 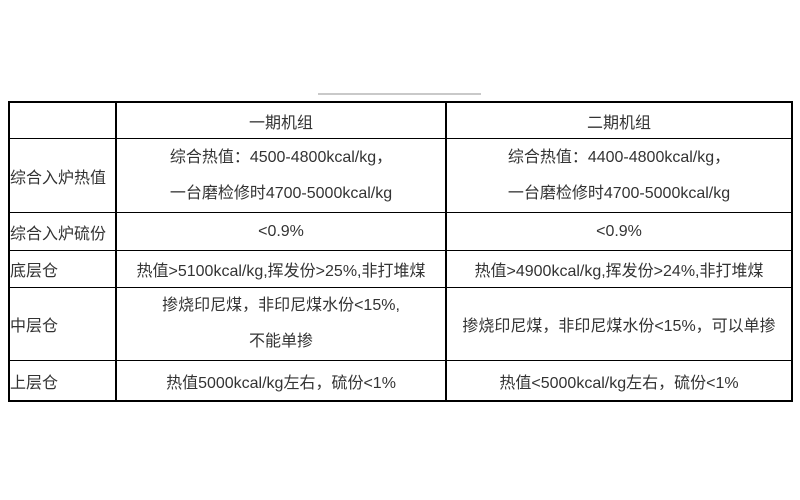 What do you see at coordinates (619, 269) in the screenshot?
I see `unit2-cell: 热值>4900kcal/kg,挥发份>24%,非打堆煤` at bounding box center [619, 269].